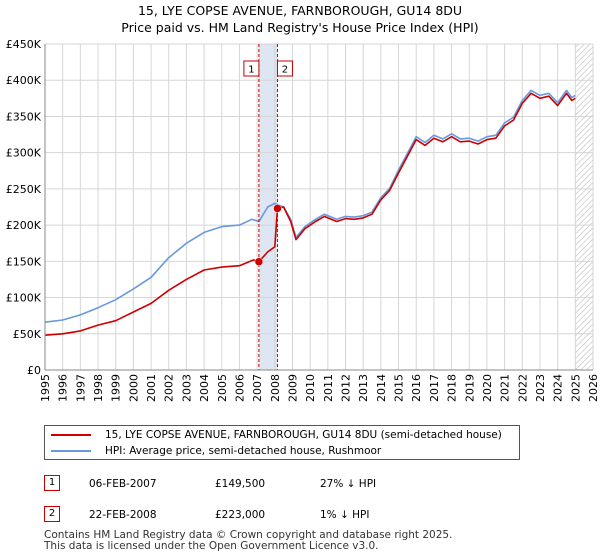 This screenshot has width=600, height=560. Describe the element at coordinates (133, 388) in the screenshot. I see `x-tick-label: 2000` at that location.